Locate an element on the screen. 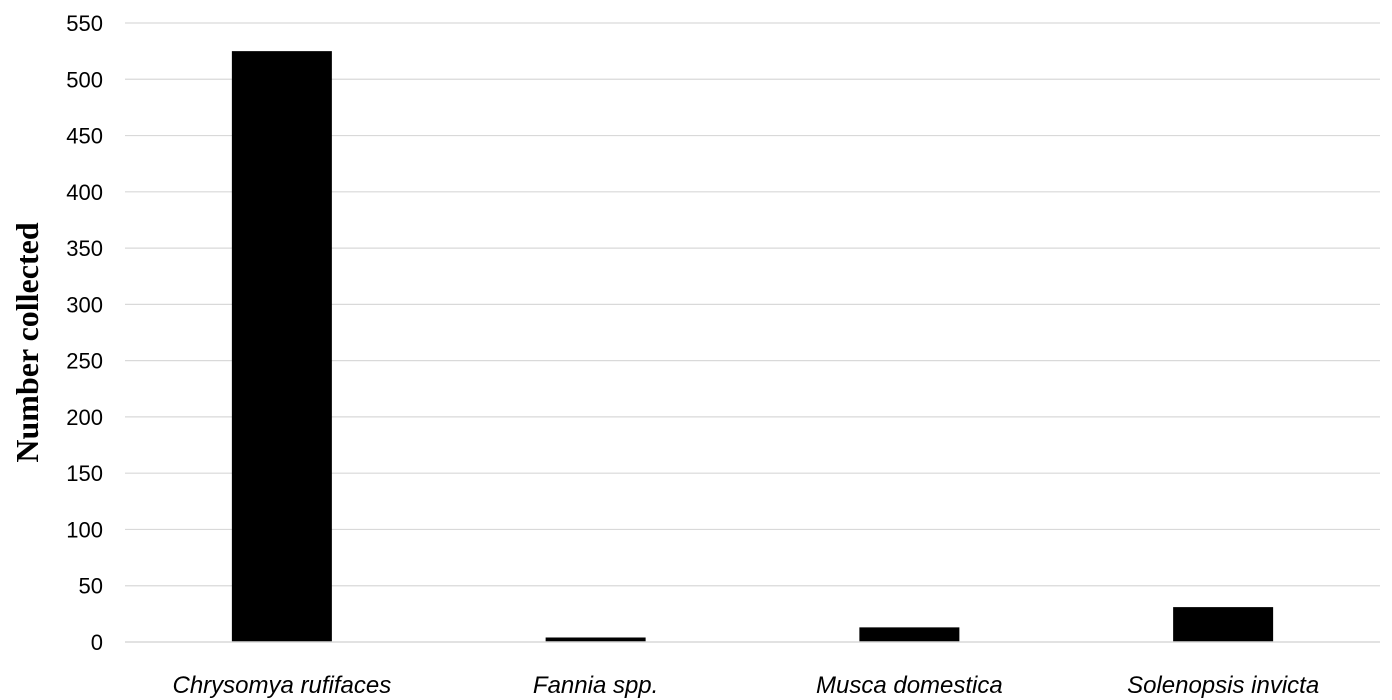 Image resolution: width=1392 pixels, height=700 pixels. y-tick-label: 450 is located at coordinates (84, 136).